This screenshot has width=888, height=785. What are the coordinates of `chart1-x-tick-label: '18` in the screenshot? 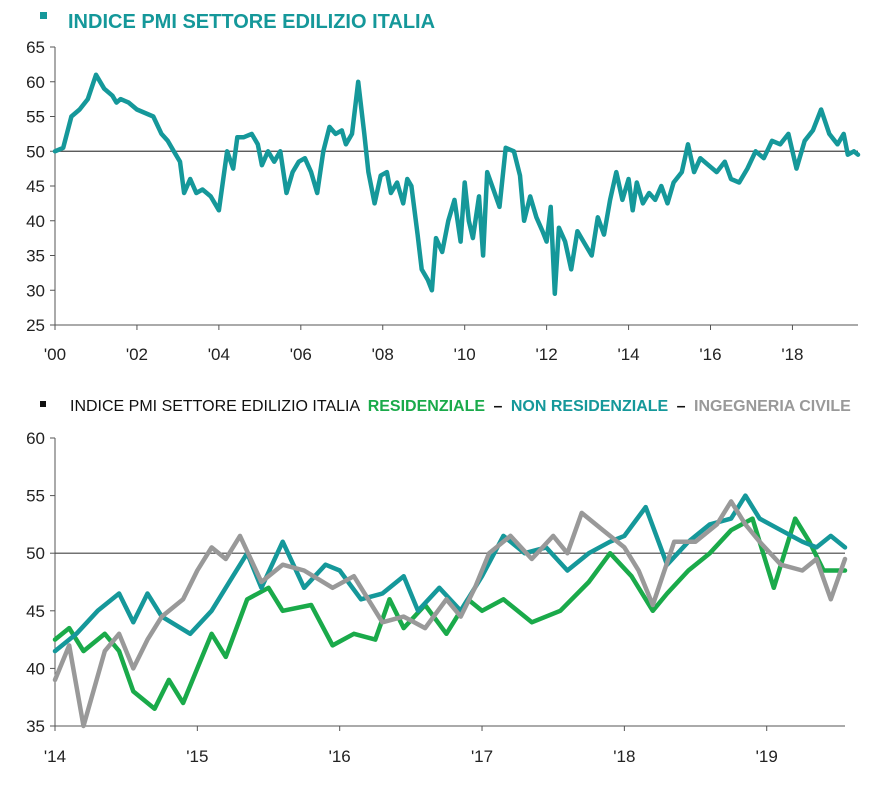 It's located at (792, 354).